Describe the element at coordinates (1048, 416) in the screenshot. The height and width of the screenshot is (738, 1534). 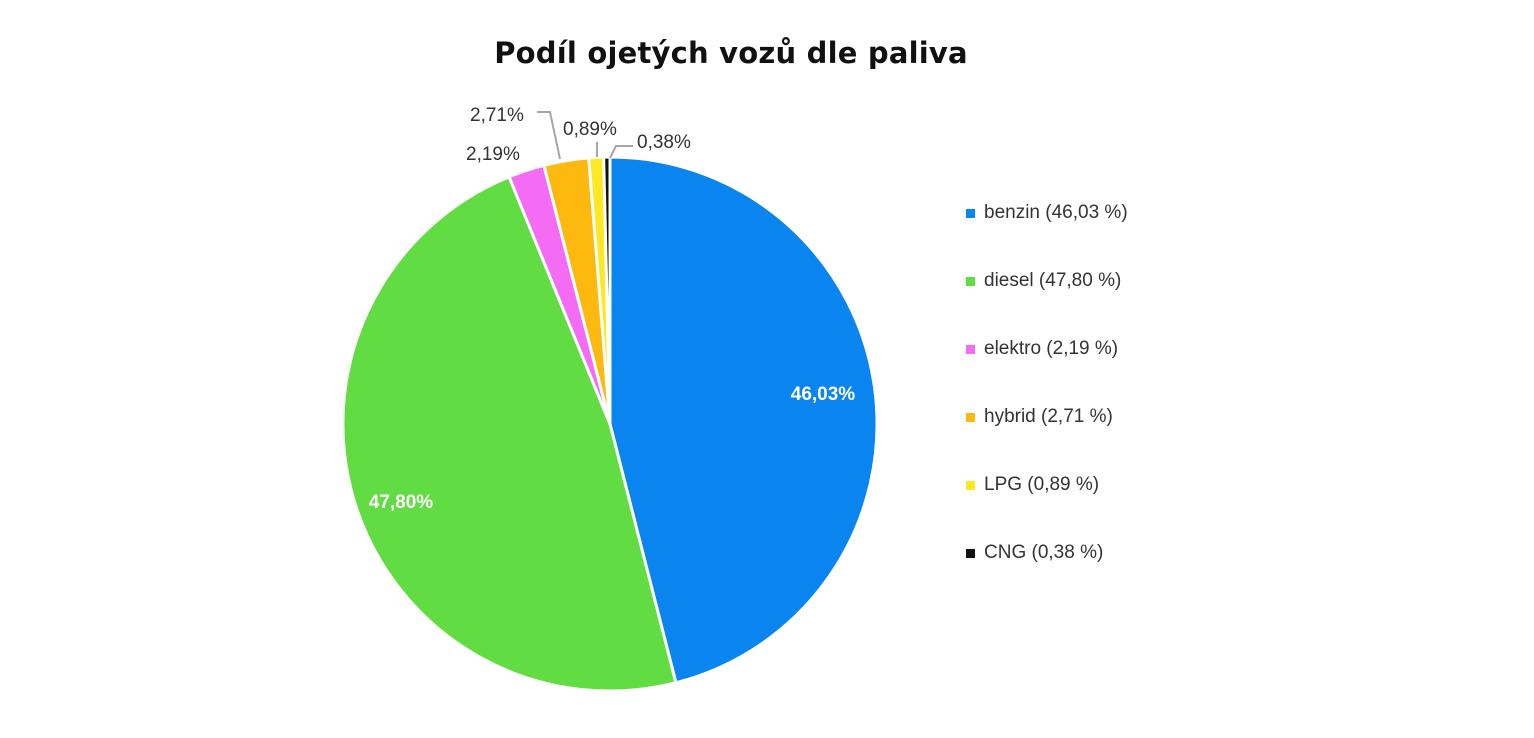
I see `legend-label: hybrid (2,71 %)` at that location.